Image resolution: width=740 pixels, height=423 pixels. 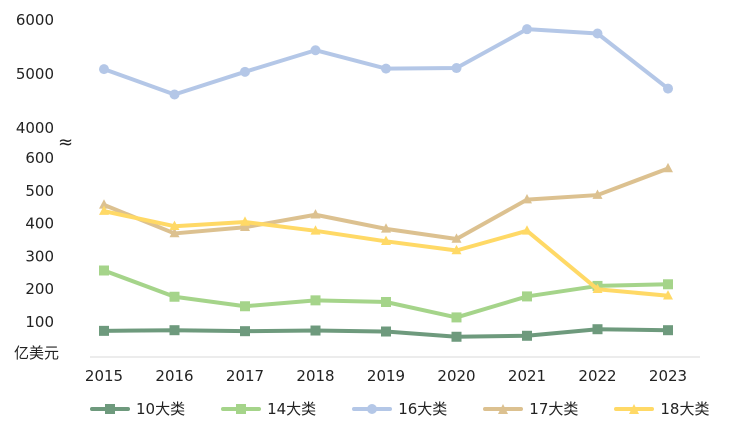 I want to click on y-tick-label: 100, so click(x=39, y=322).